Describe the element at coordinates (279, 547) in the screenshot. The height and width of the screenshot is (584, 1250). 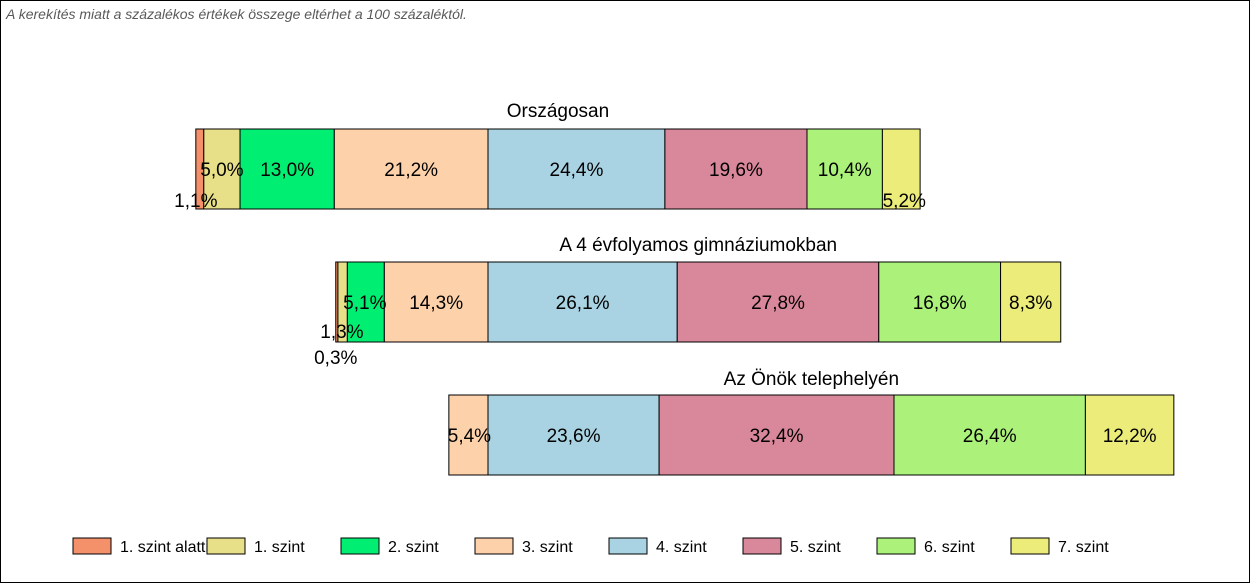
I see `legend-label-1-szint: 1. szint` at that location.